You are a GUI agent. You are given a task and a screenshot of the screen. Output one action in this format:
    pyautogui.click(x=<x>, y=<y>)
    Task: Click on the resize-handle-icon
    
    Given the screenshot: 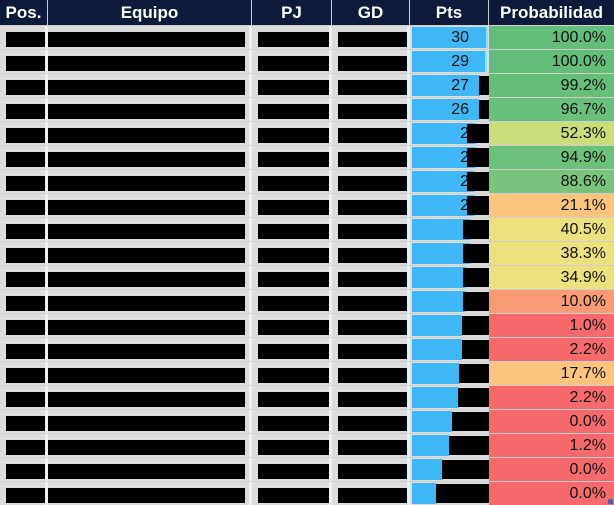 What is the action you would take?
    pyautogui.click(x=610, y=501)
    